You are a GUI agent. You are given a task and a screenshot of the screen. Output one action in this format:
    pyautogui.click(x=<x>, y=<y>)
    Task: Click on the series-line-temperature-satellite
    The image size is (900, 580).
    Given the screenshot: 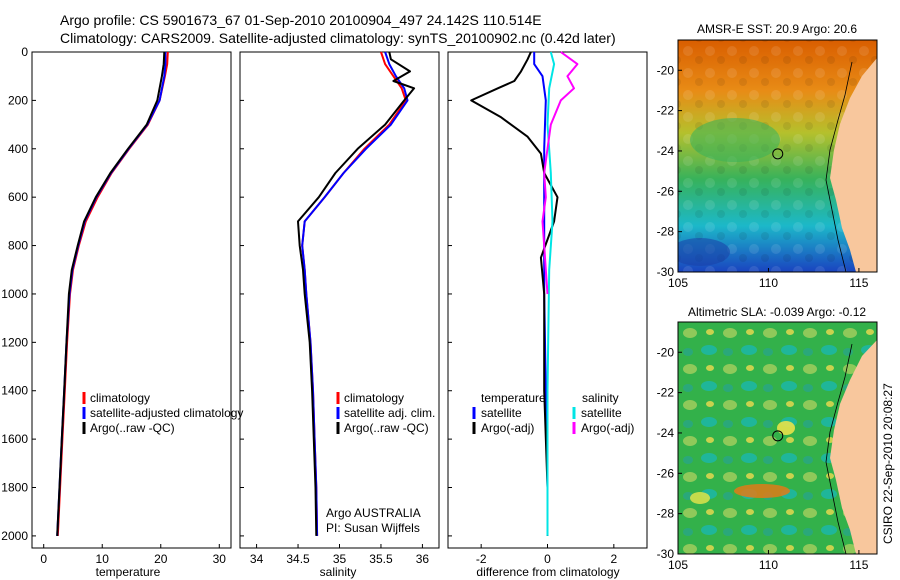 What is the action you would take?
    pyautogui.click(x=541, y=294)
    